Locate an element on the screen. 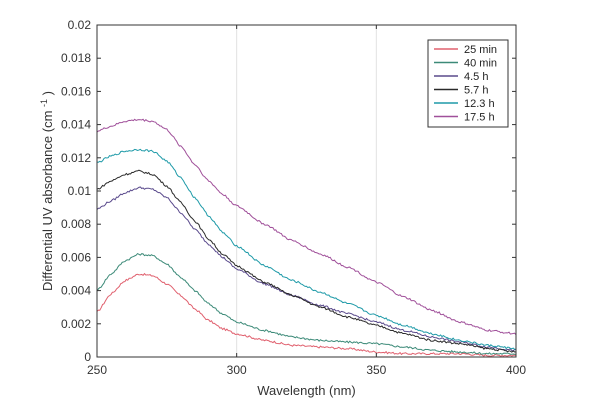 This screenshot has height=407, width=603. legend-label: 12.3 h is located at coordinates (479, 104).